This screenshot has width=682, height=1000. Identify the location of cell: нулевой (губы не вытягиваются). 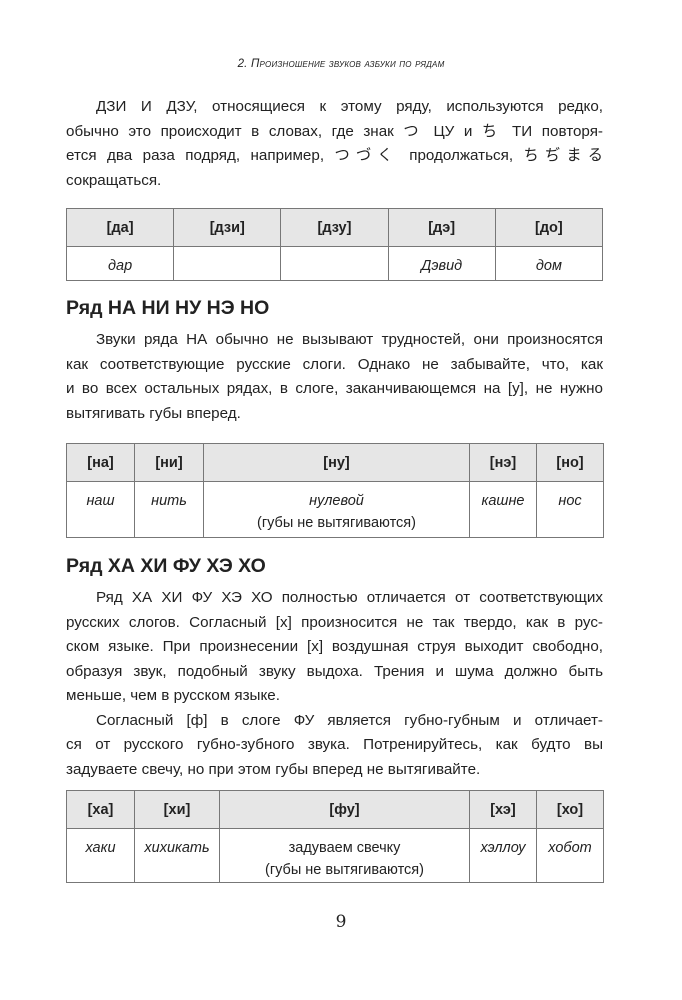
(336, 509).